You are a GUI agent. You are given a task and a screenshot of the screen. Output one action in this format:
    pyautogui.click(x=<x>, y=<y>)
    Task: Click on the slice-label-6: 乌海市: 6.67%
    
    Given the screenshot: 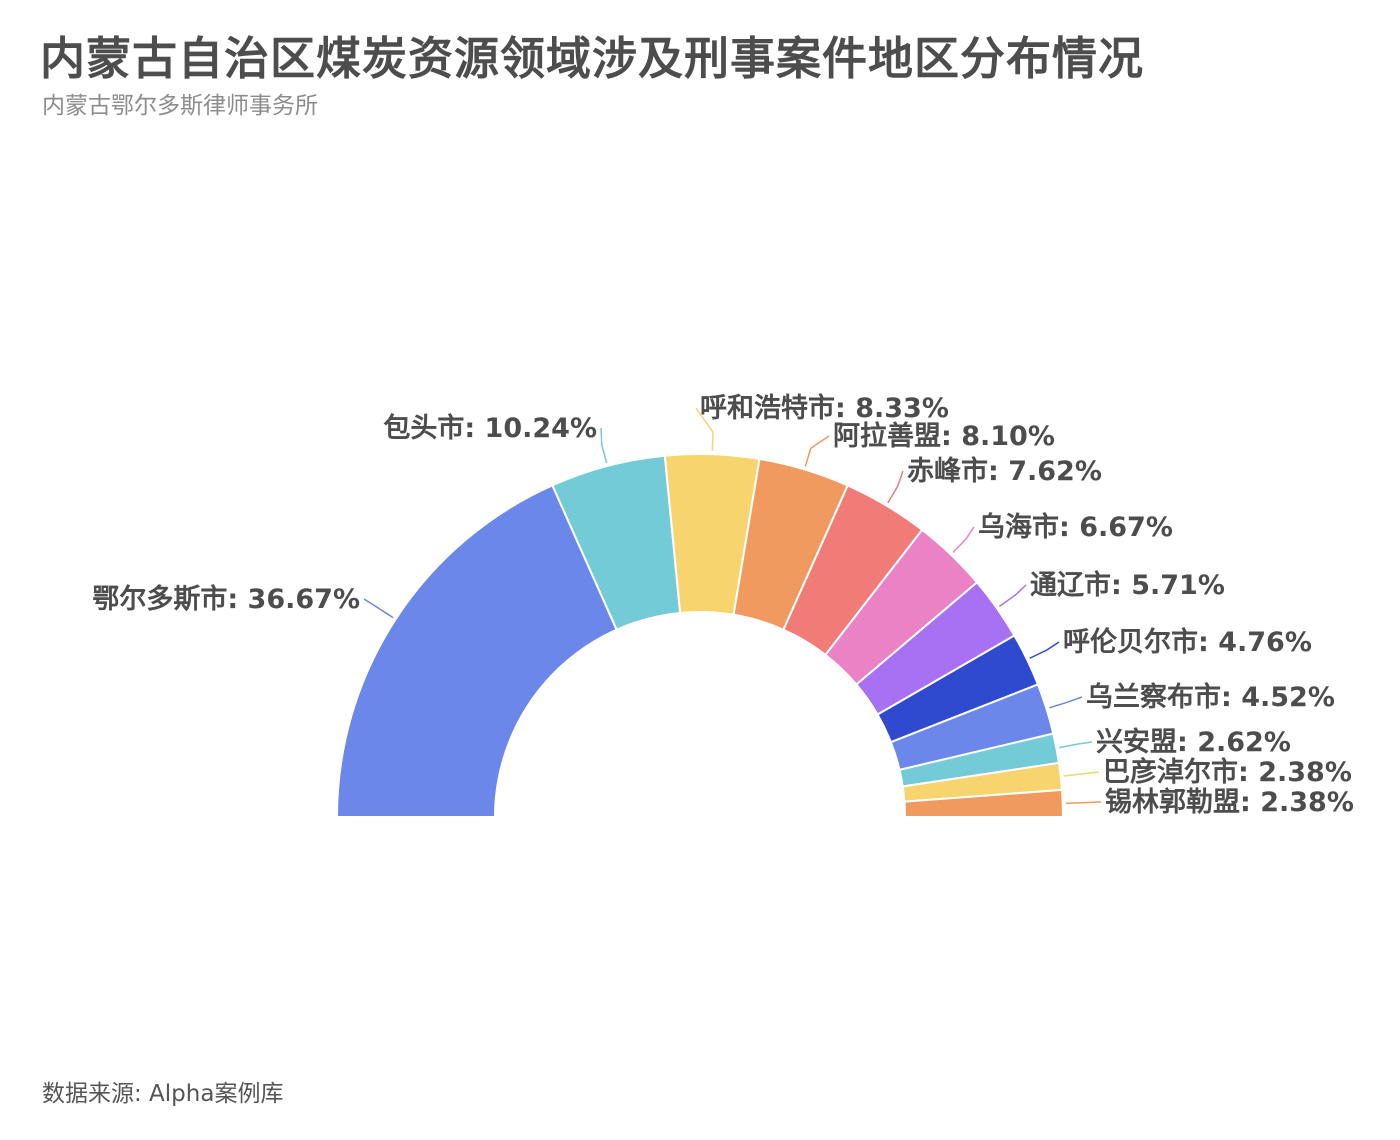 What is the action you would take?
    pyautogui.click(x=1075, y=527)
    